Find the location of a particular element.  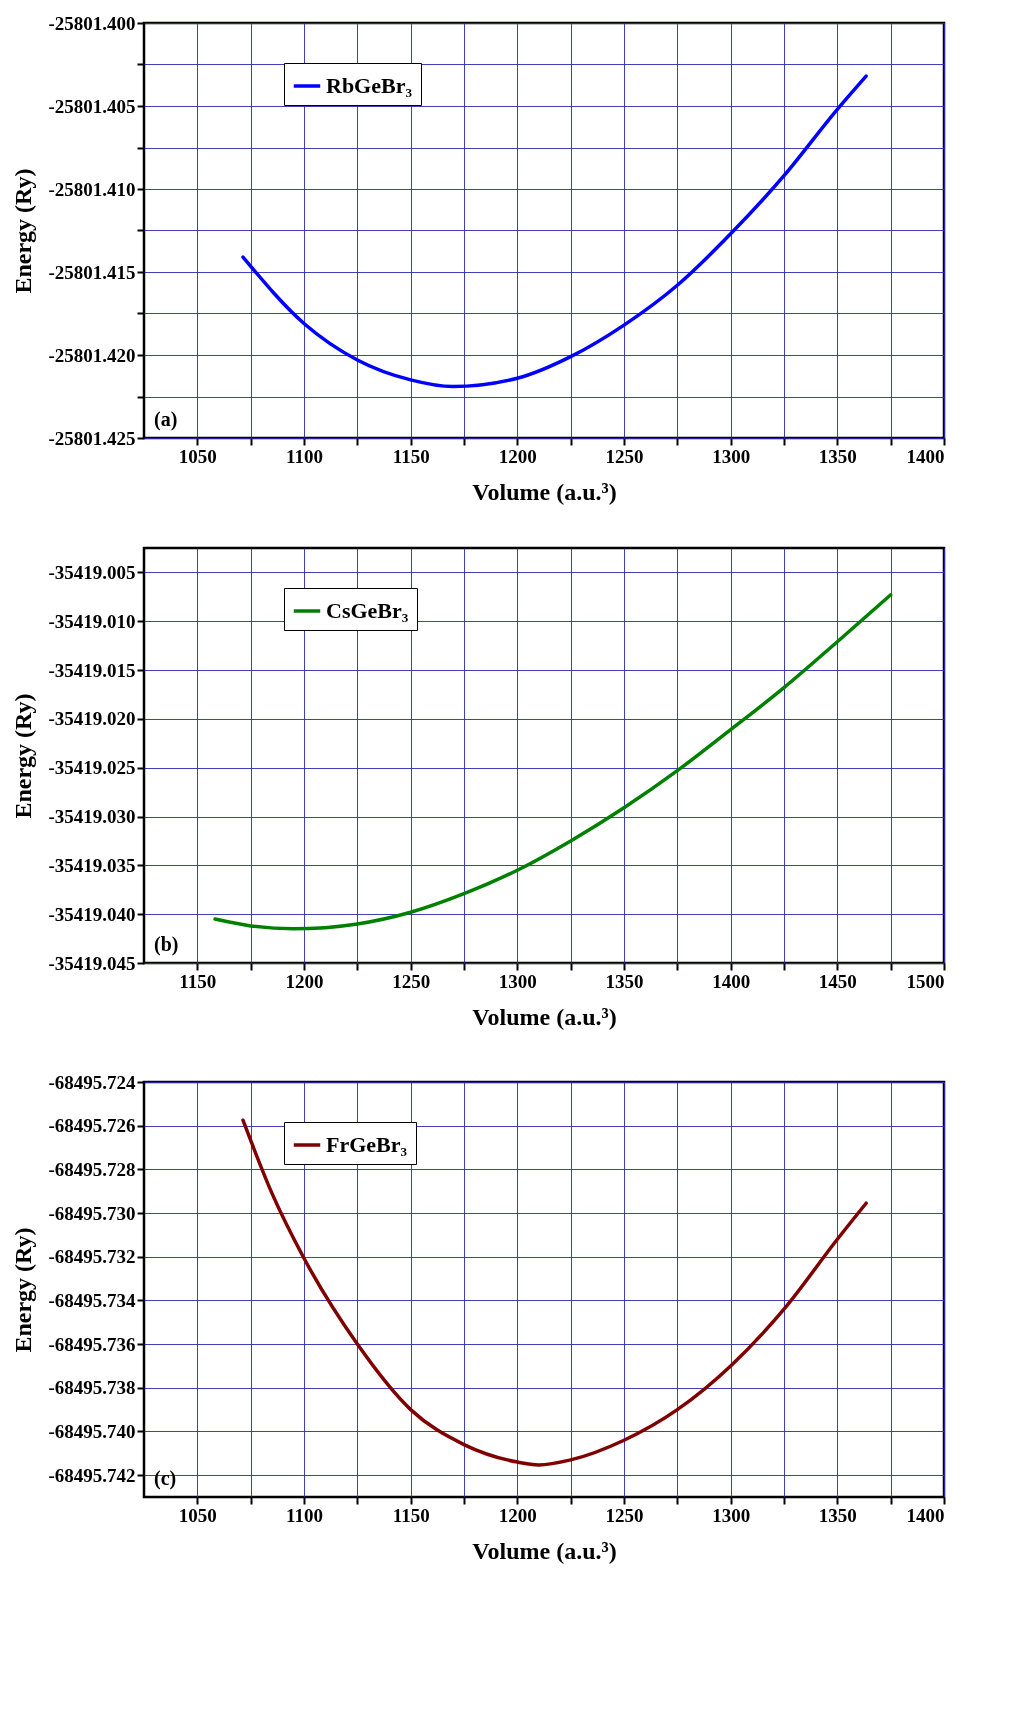

y-tick-label: -35419.045 is located at coordinates (92, 963).